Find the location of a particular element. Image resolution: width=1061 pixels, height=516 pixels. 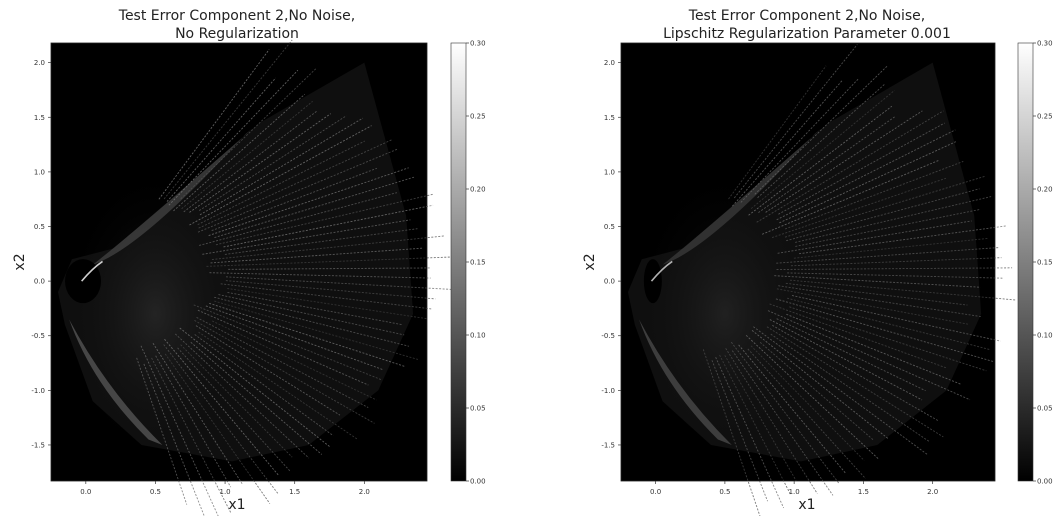

x-ticks: 0.0 0.5 1.0 1.5 2.0 is located at coordinates (794, 488).